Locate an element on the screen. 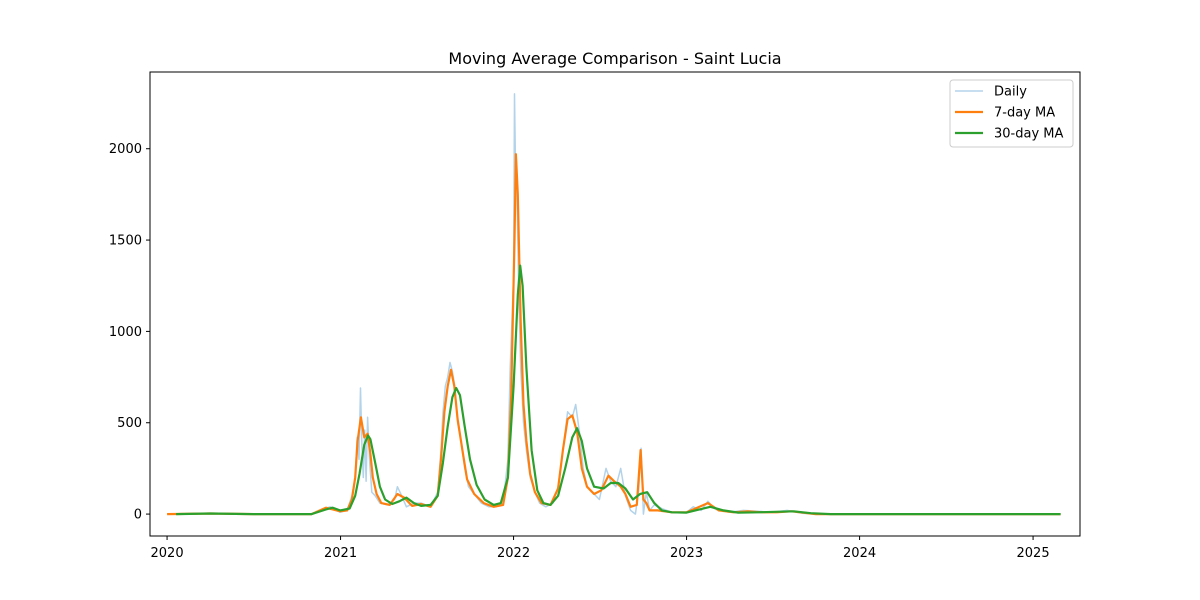 Image resolution: width=1200 pixels, height=600 pixels. legend: Daily 7-day MA 30-day MA is located at coordinates (1011, 113).